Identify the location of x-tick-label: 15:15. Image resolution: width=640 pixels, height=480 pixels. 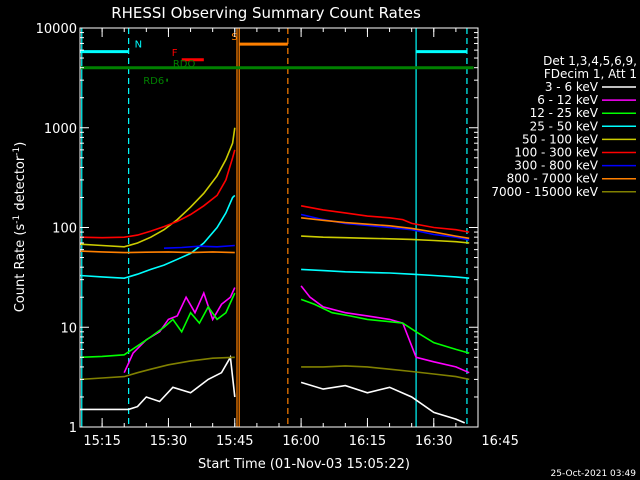
(101, 441).